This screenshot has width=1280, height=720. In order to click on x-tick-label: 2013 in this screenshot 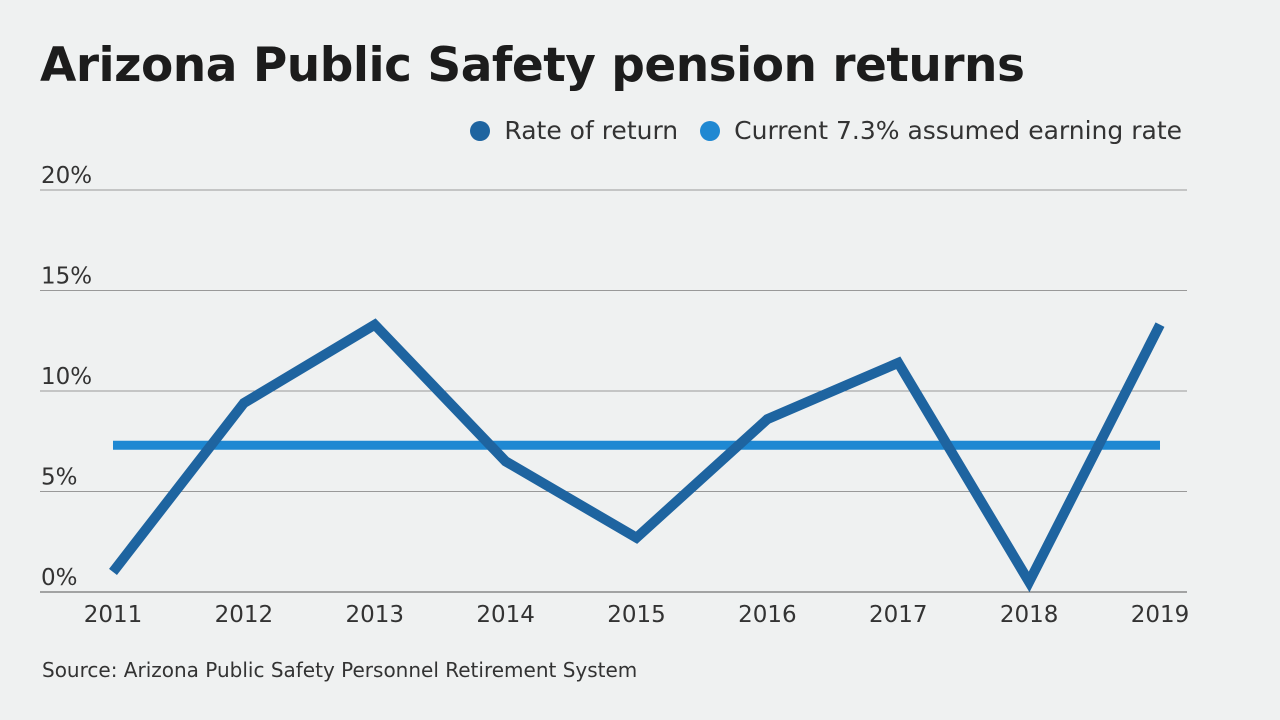, I will do `click(374, 615)`.